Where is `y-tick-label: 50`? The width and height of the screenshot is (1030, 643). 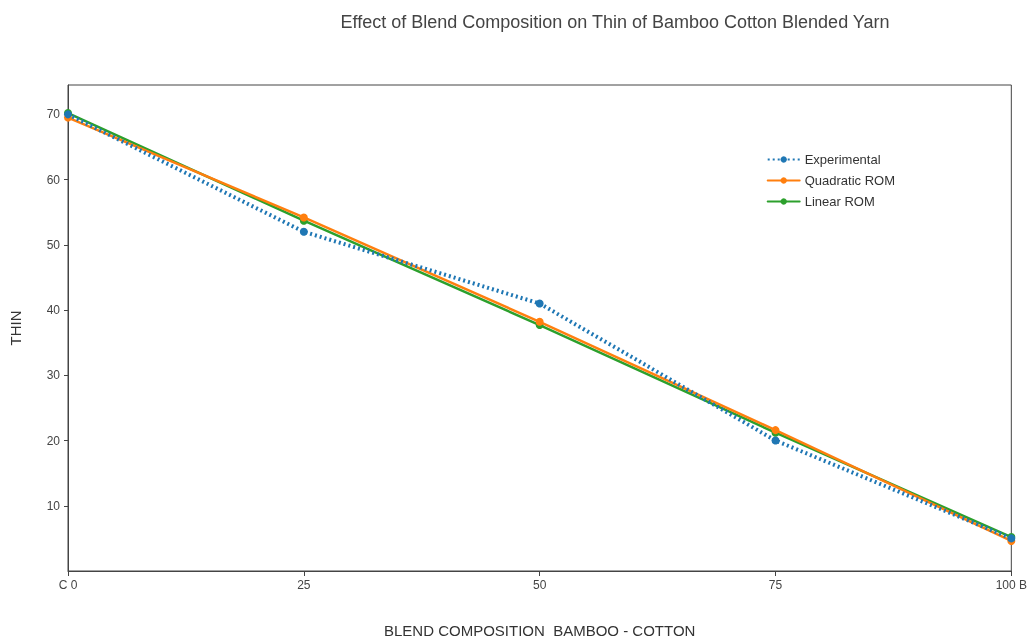
y-tick-label: 50 is located at coordinates (53, 244).